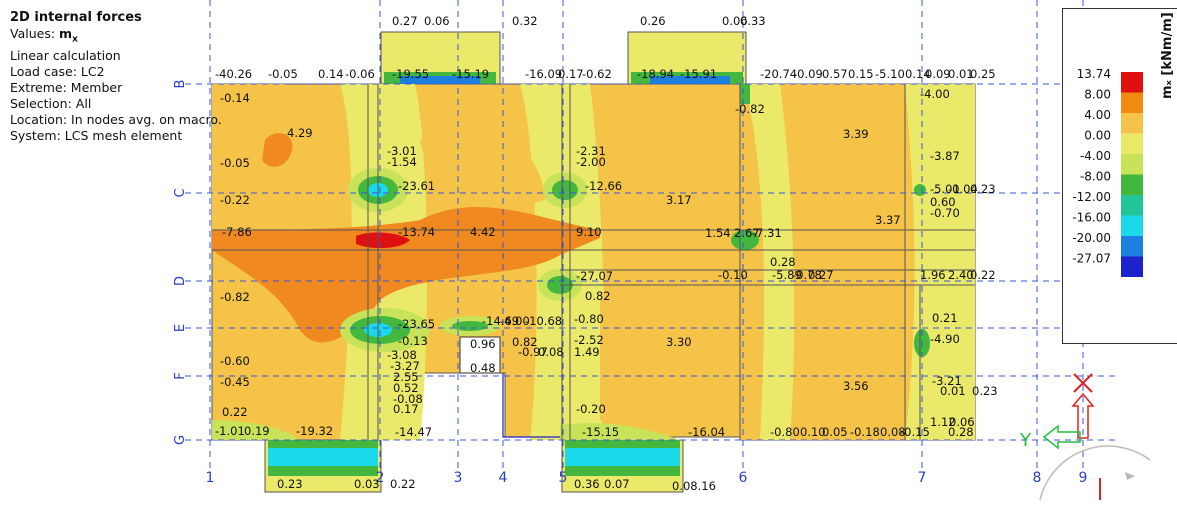 The image size is (1177, 509). What do you see at coordinates (416, 186) in the screenshot?
I see `value-label: -23.61` at bounding box center [416, 186].